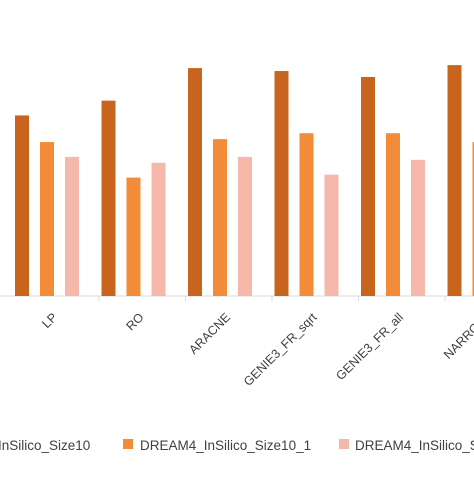 This screenshot has height=479, width=474. Describe the element at coordinates (45, 445) in the screenshot. I see `legend-label-series-1: InSilico_Size10` at that location.